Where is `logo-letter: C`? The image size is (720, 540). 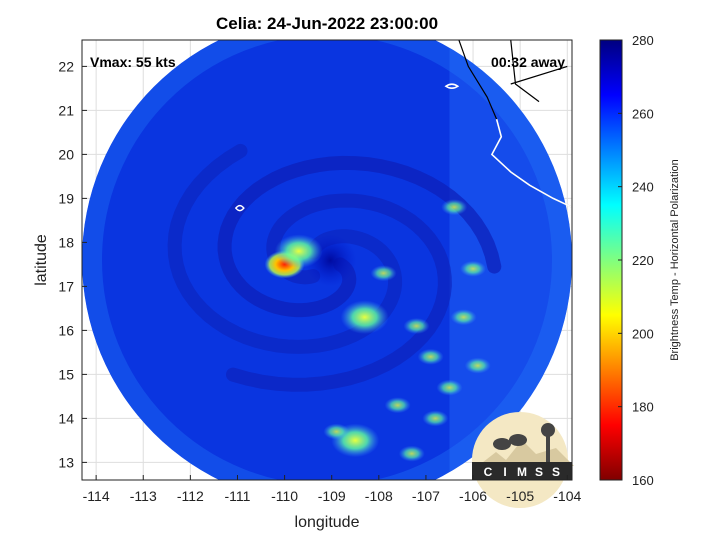 logo-letter: C is located at coordinates (488, 472).